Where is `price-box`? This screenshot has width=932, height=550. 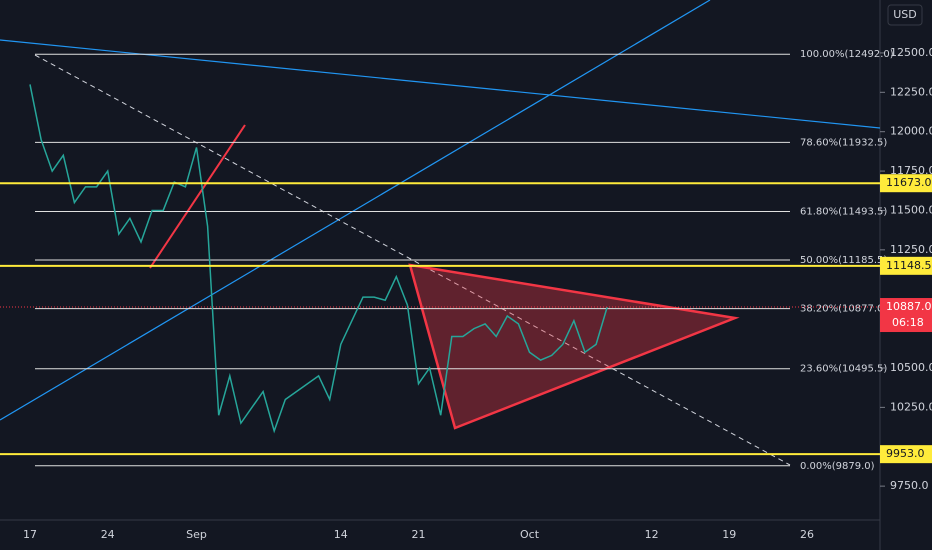 price-box is located at coordinates (906, 315).